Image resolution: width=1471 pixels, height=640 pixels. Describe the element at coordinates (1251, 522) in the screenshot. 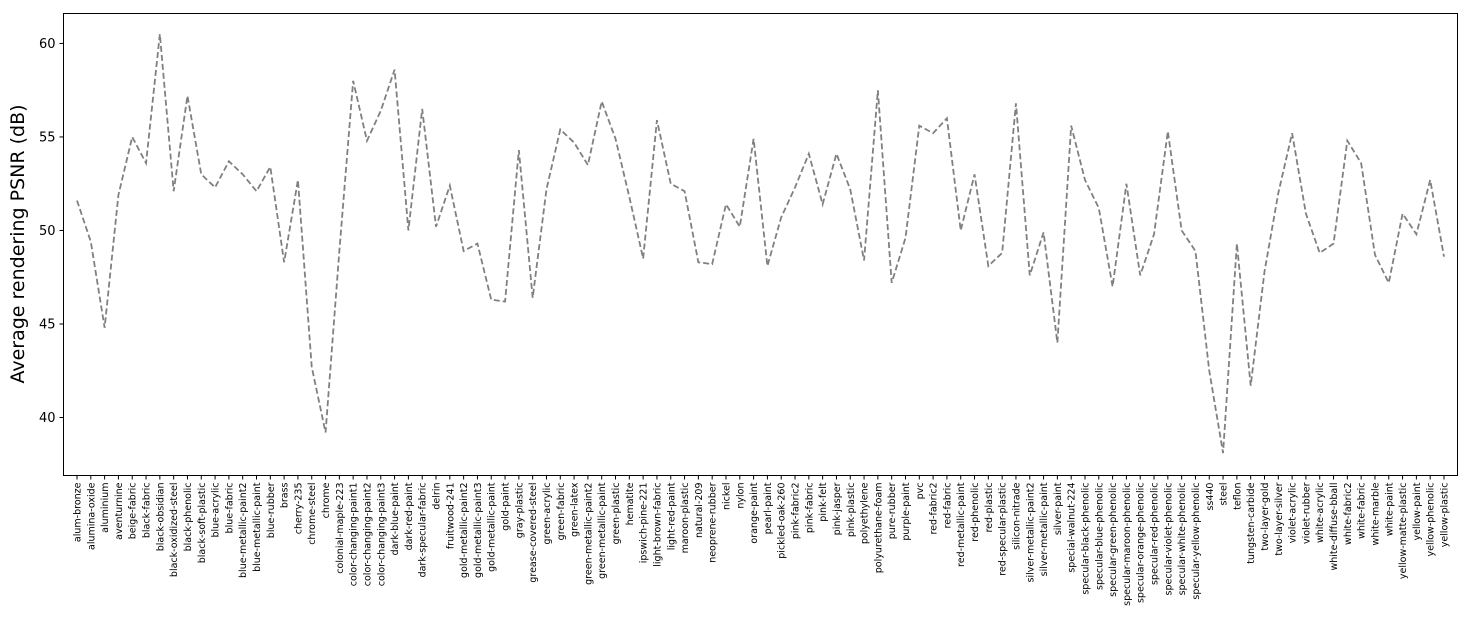

I see `x-tick-label: tungsten-carbide` at that location.